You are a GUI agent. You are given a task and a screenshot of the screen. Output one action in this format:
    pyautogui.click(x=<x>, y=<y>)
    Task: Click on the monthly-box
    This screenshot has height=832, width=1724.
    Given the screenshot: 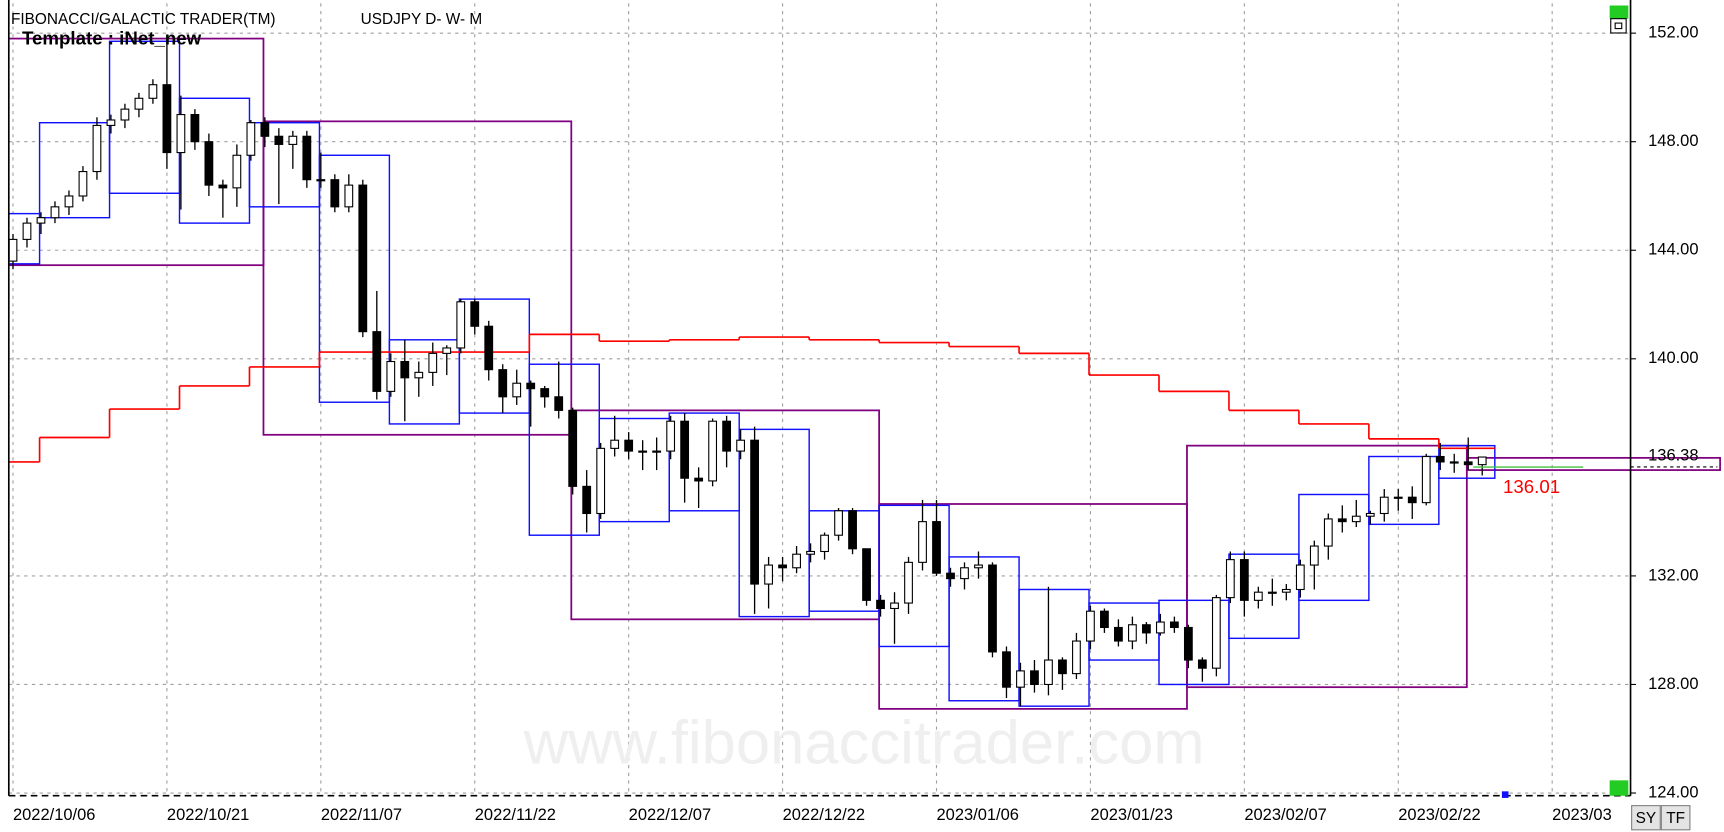 What is the action you would take?
    pyautogui.click(x=417, y=278)
    